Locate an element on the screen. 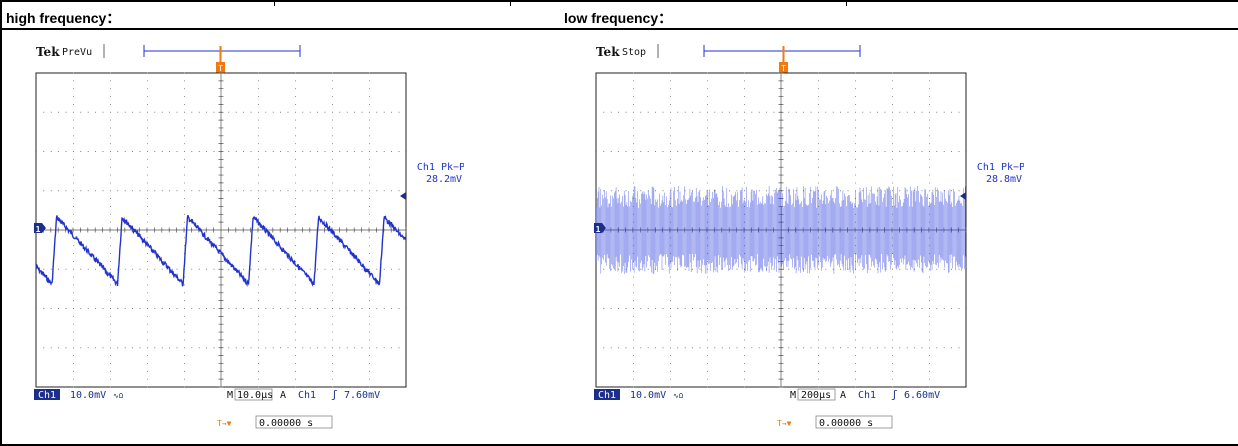  high-frequency-heading: high frequency： is located at coordinates (63, 18).